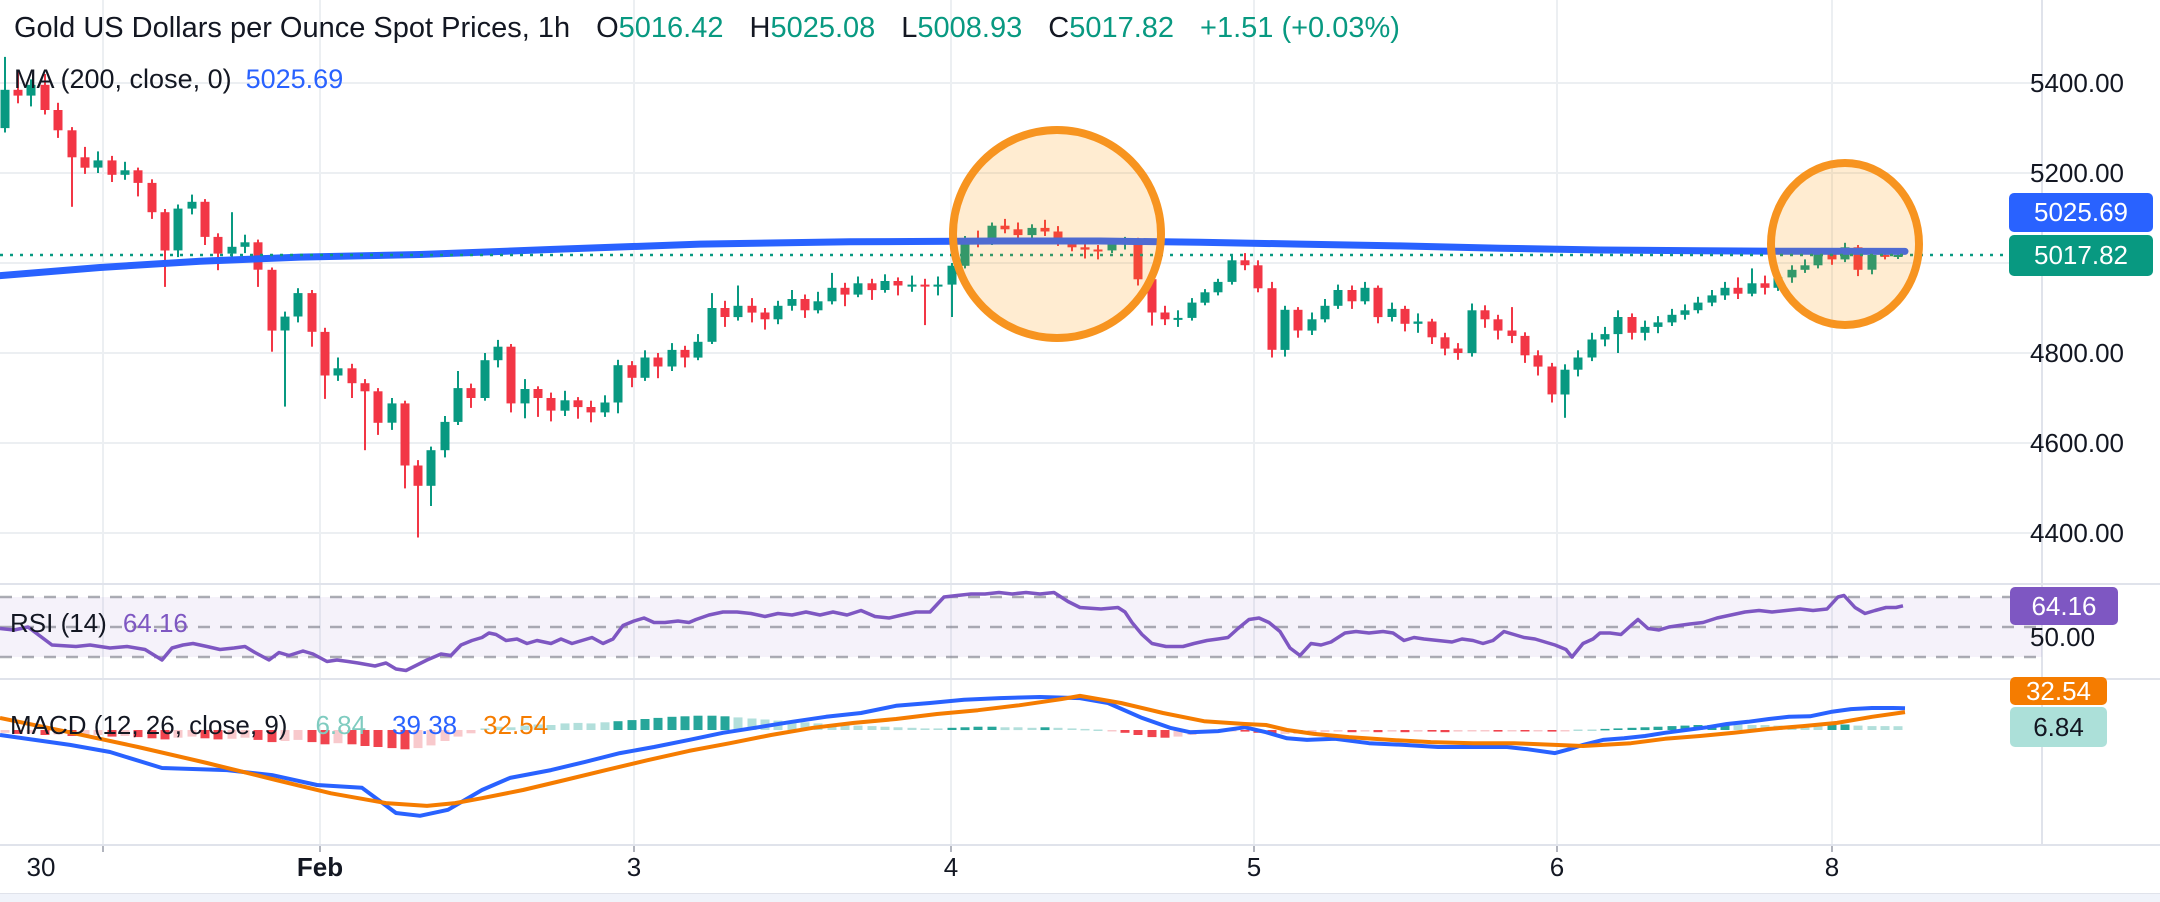 The width and height of the screenshot is (2160, 902). Describe the element at coordinates (341, 725) in the screenshot. I see `macd-hist-value: 6.84` at that location.